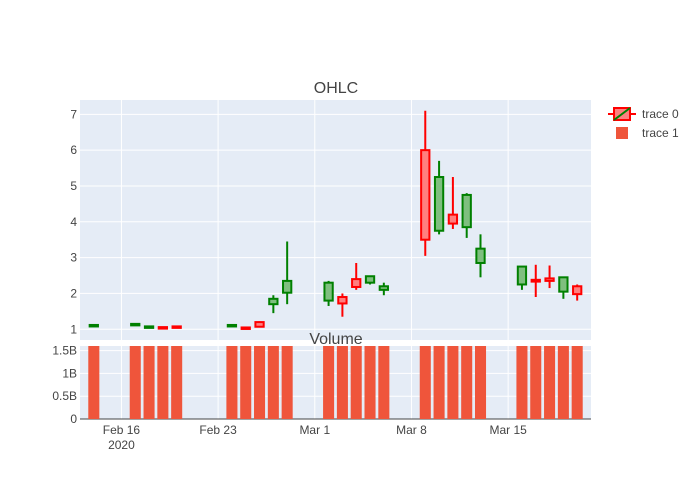  Describe the element at coordinates (643, 123) in the screenshot. I see `legend: trace 0 trace 1` at that location.